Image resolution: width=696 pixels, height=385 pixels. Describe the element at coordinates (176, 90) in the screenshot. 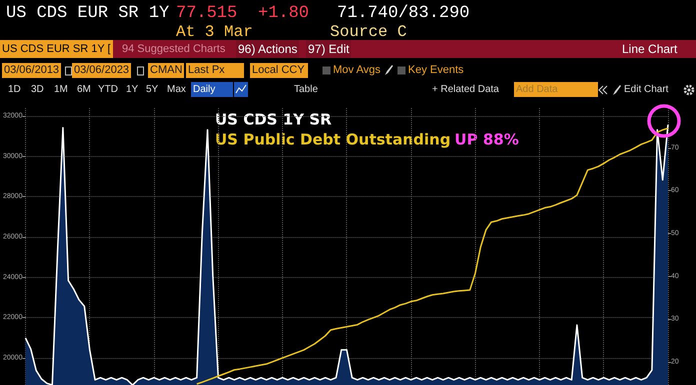

I see `text: Max` at that location.